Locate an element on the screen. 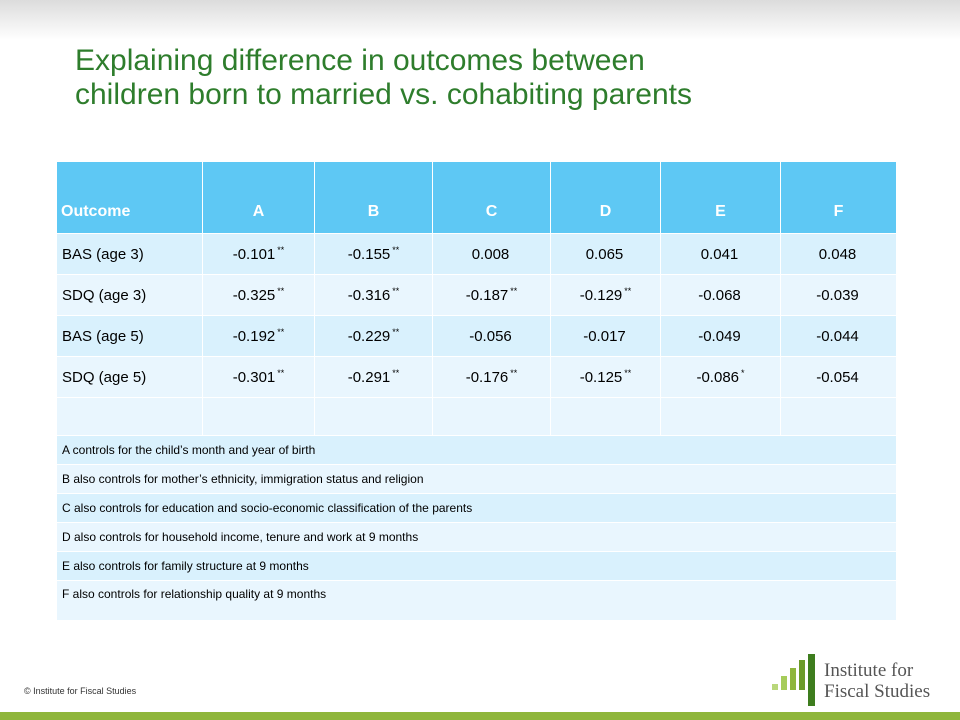 This screenshot has width=960, height=720. table-cell: -0.039 is located at coordinates (838, 295).